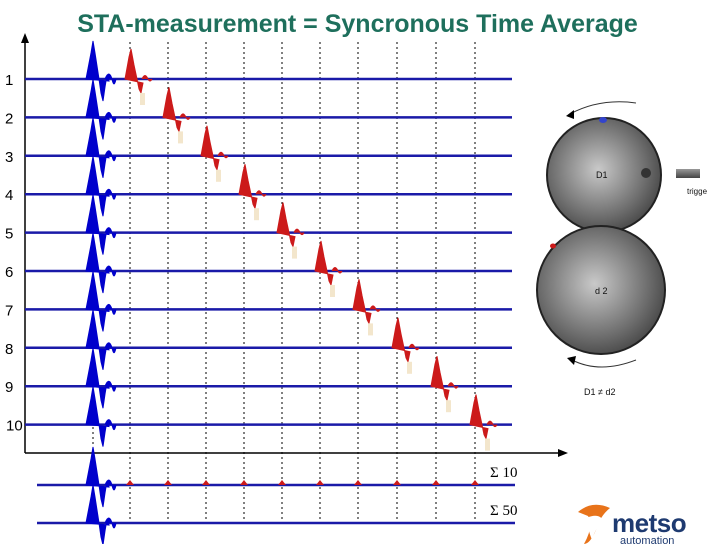  I want to click on signal-row: 1, so click(258, 72).